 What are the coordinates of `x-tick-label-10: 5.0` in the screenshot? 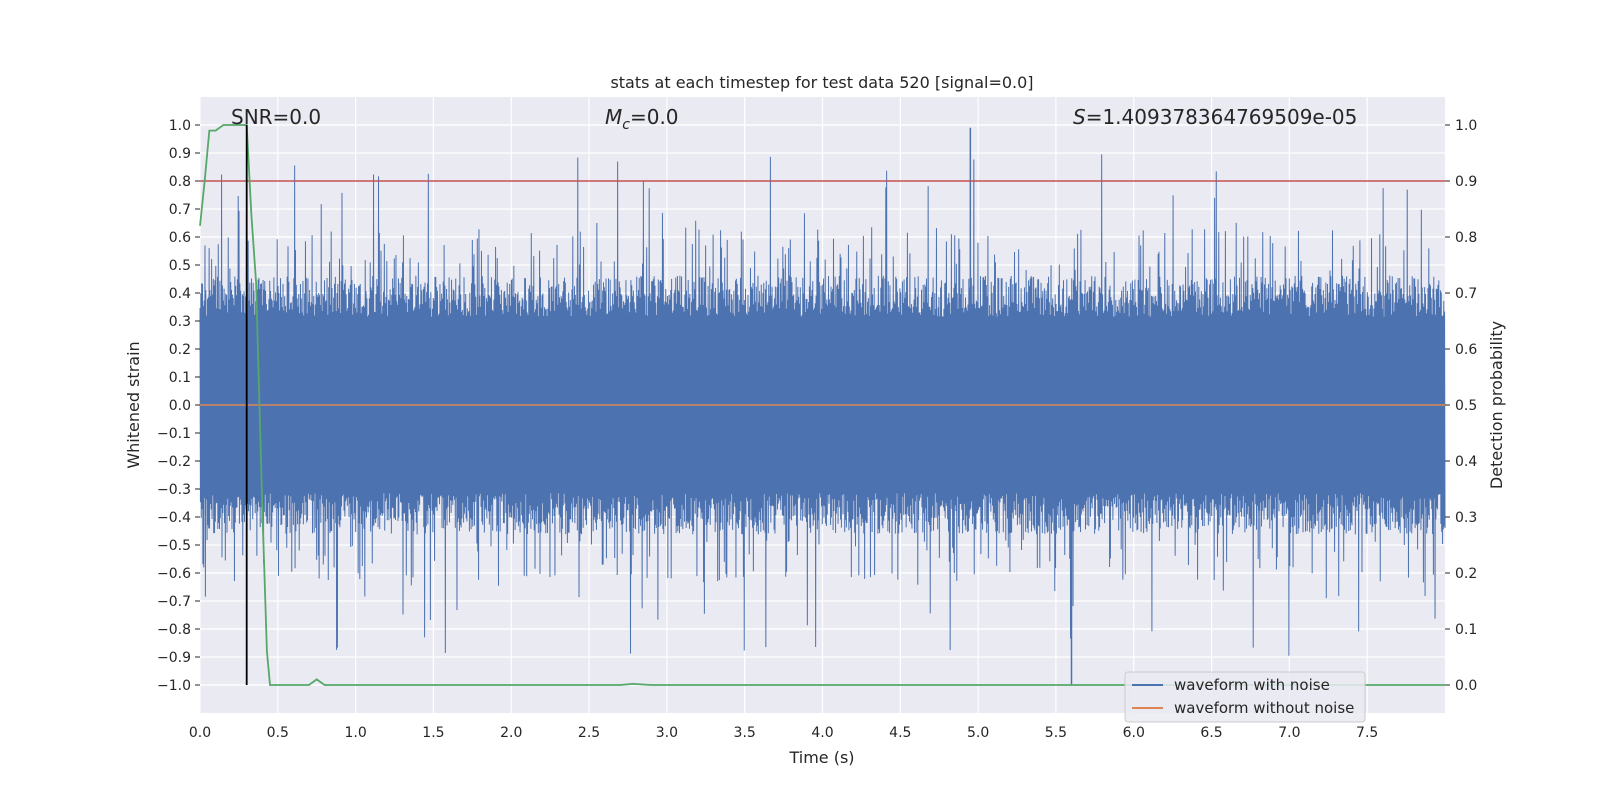 It's located at (978, 733).